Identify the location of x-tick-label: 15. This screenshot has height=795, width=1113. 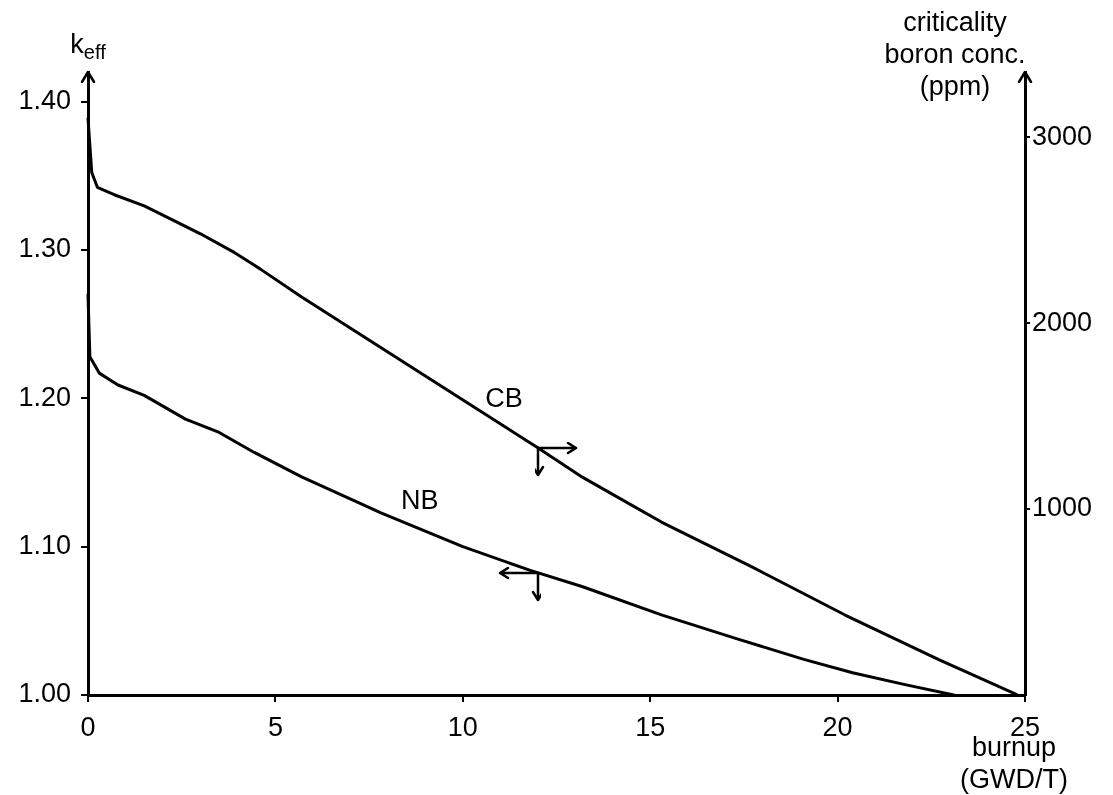
(650, 726).